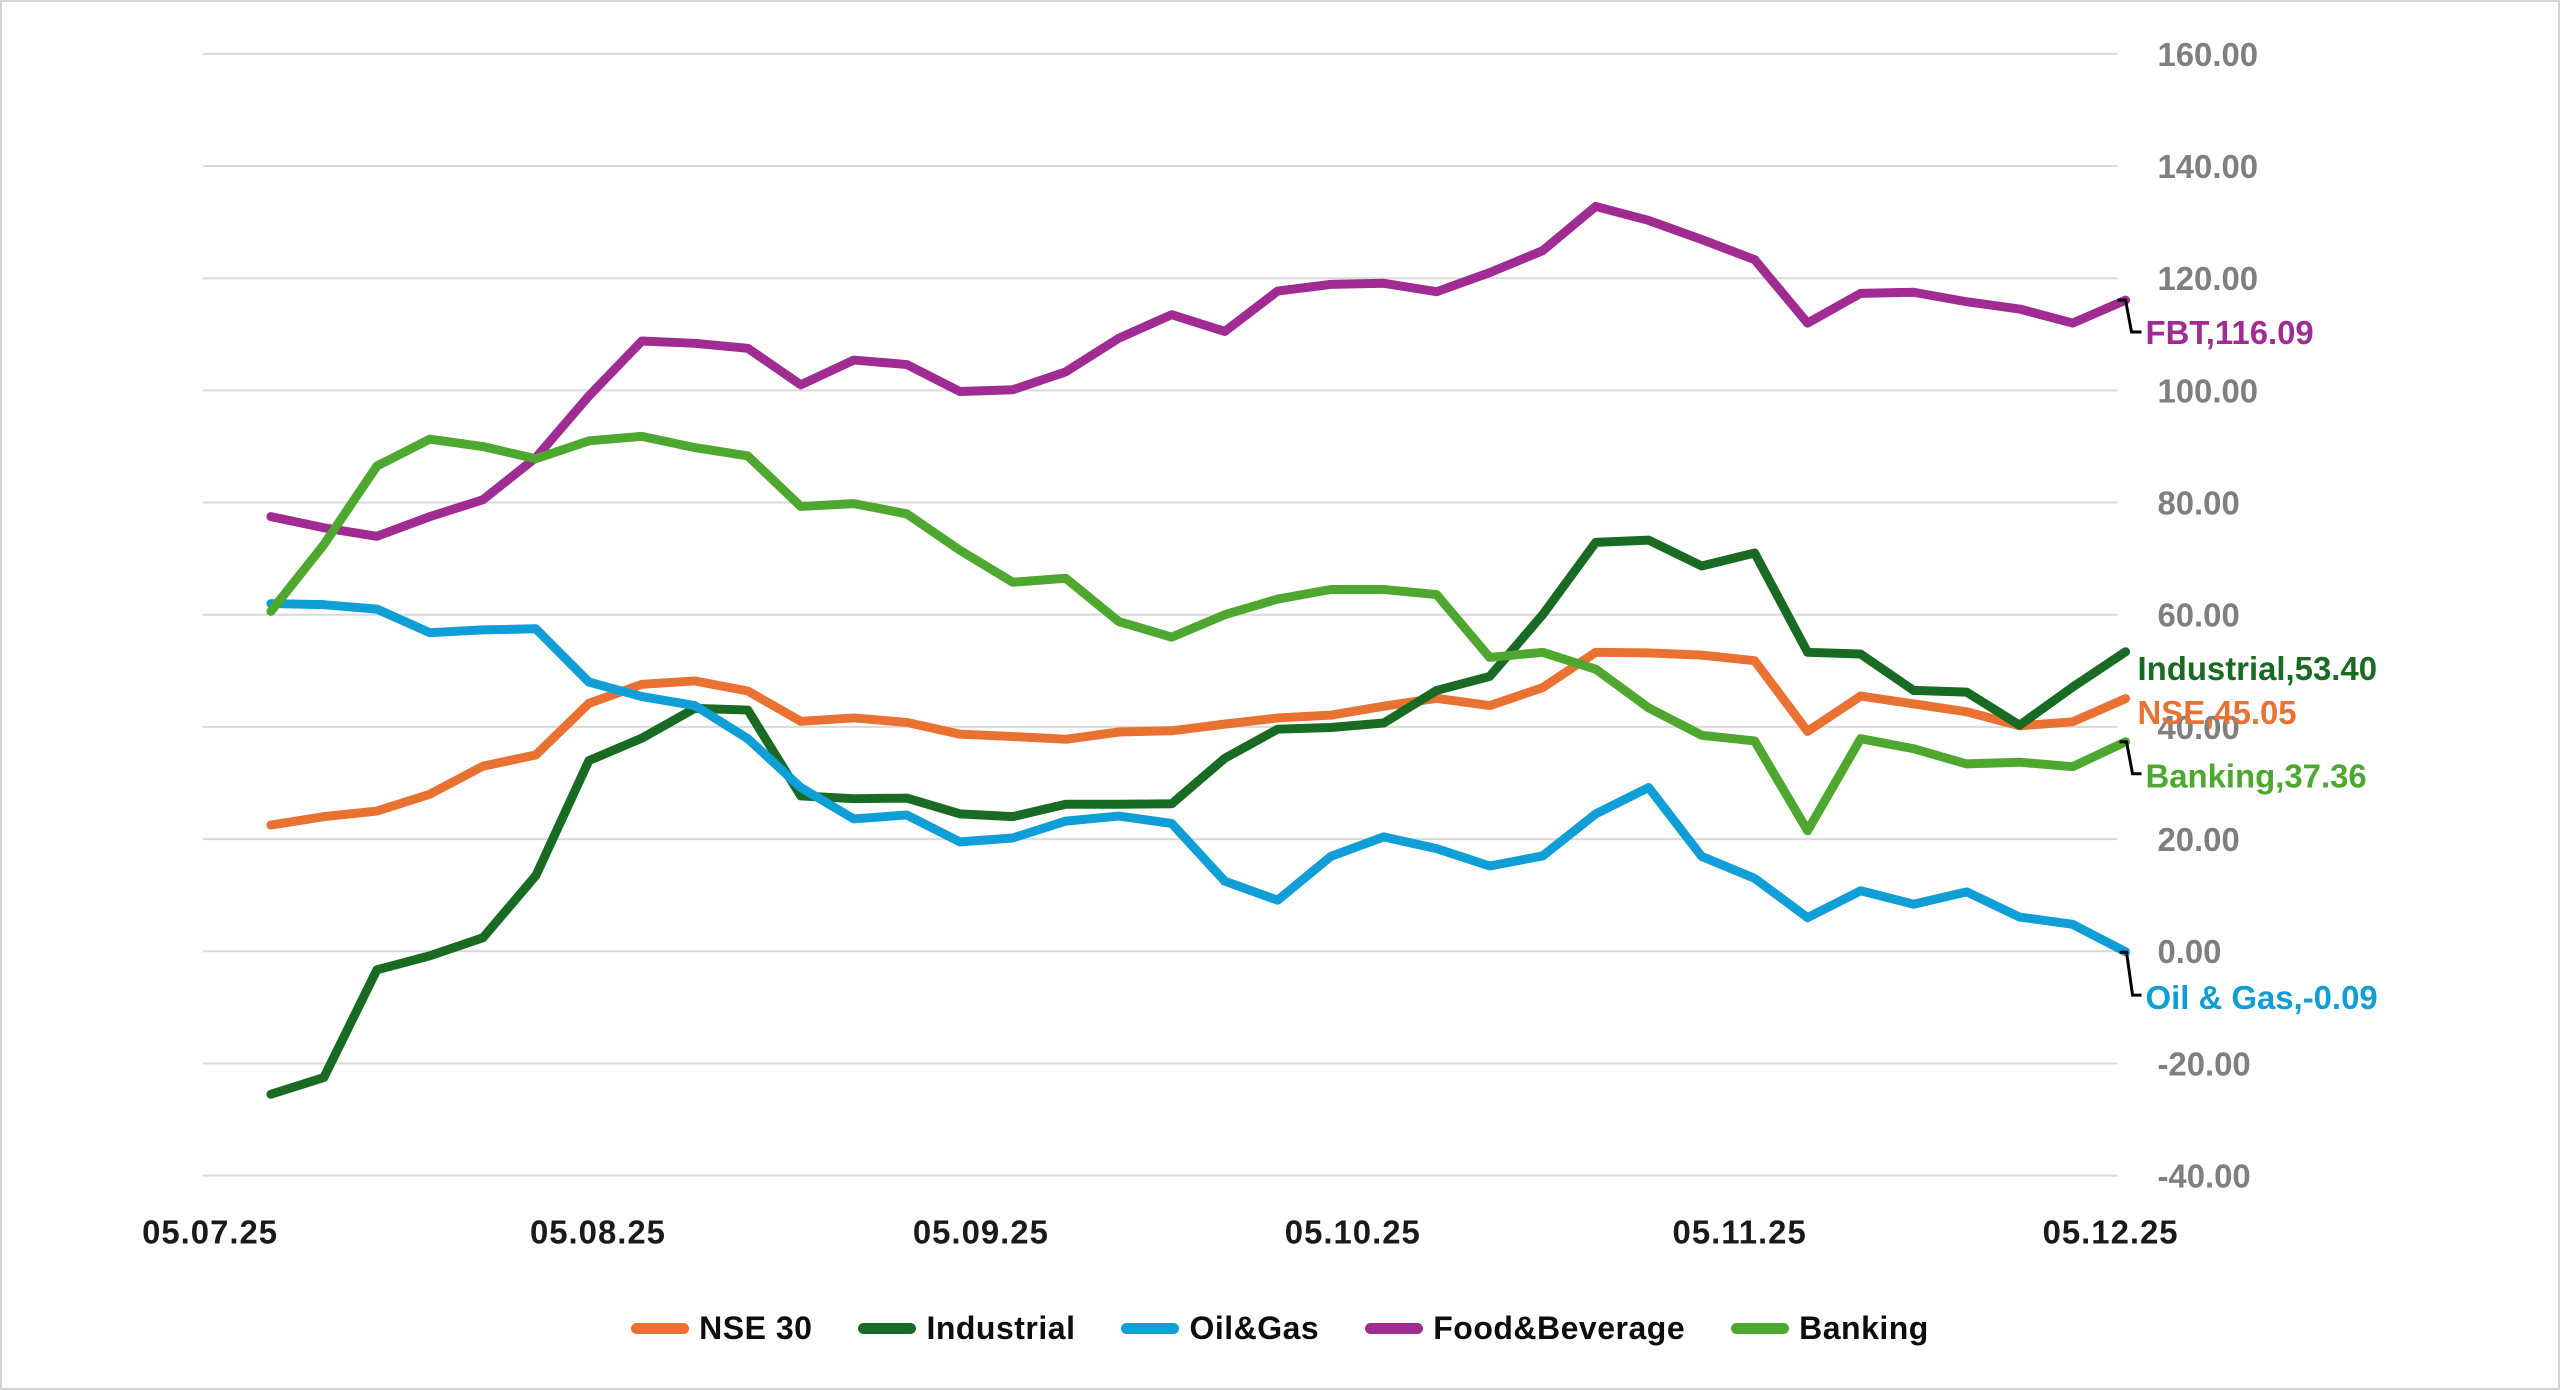  I want to click on legend-item-banking: Banking, so click(1830, 1328).